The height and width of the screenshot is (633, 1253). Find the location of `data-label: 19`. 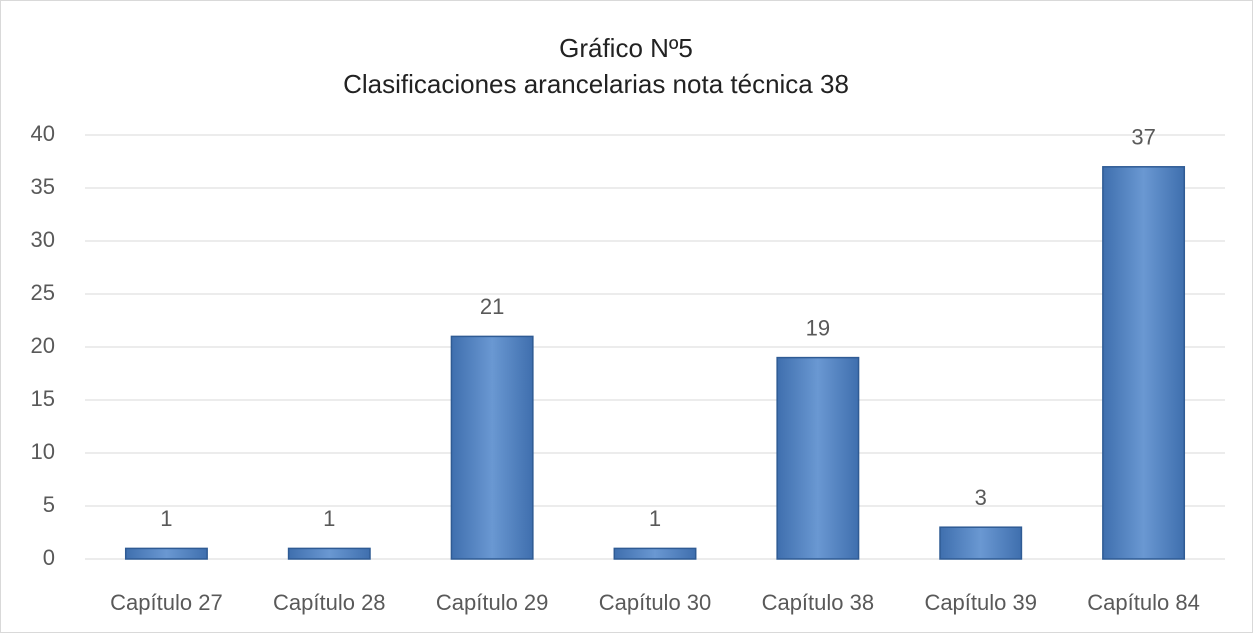

data-label: 19 is located at coordinates (818, 327).